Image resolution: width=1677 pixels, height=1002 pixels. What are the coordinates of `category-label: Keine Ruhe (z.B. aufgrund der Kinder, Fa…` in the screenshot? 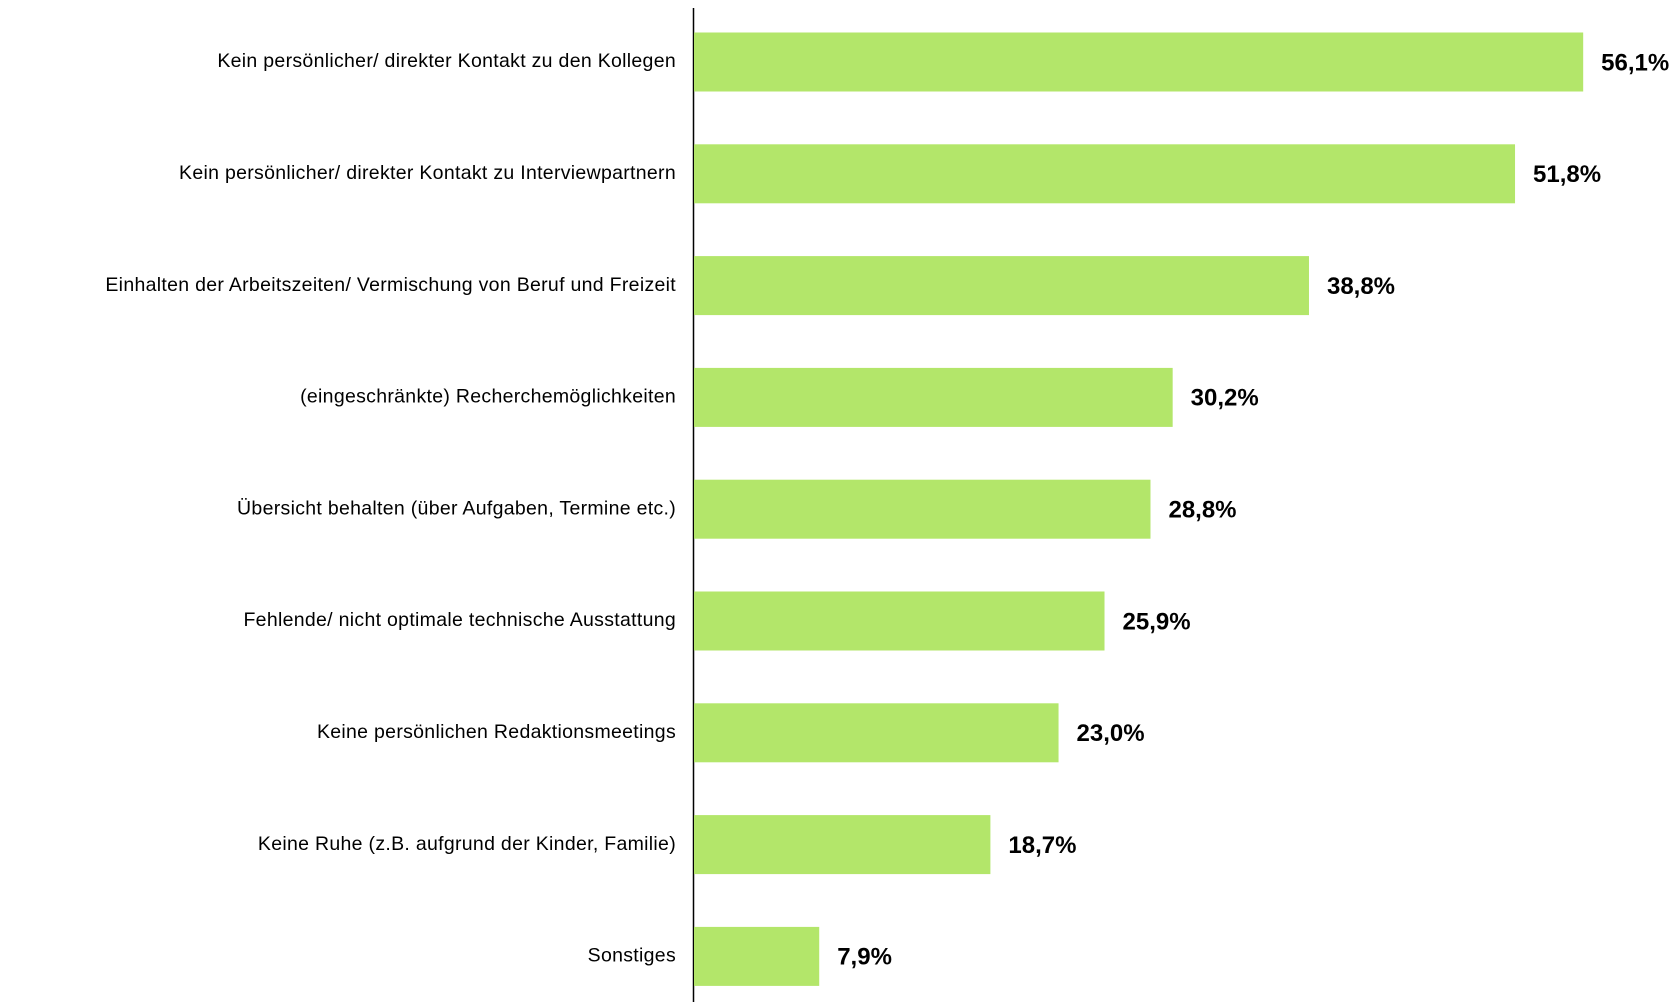 It's located at (467, 844).